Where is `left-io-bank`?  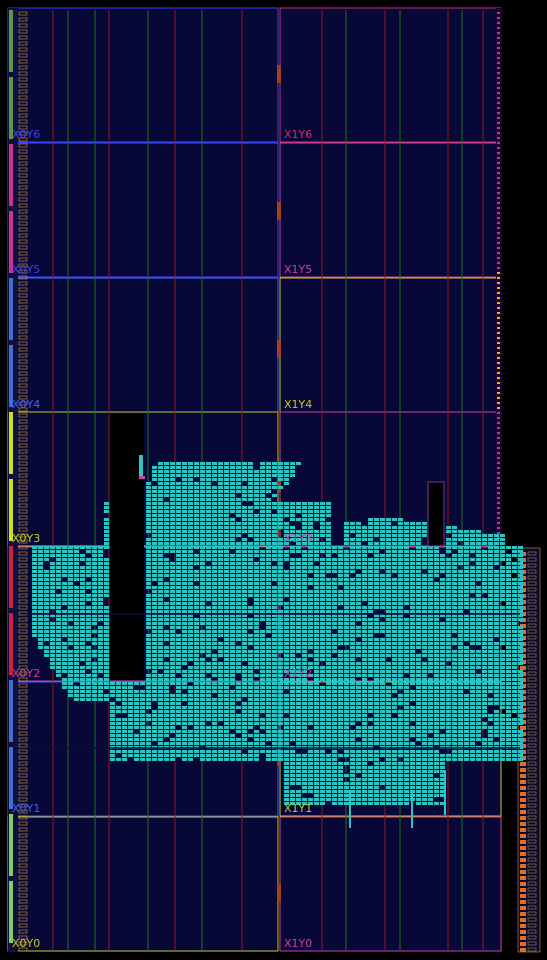
left-io-bank is located at coordinates (11, 309).